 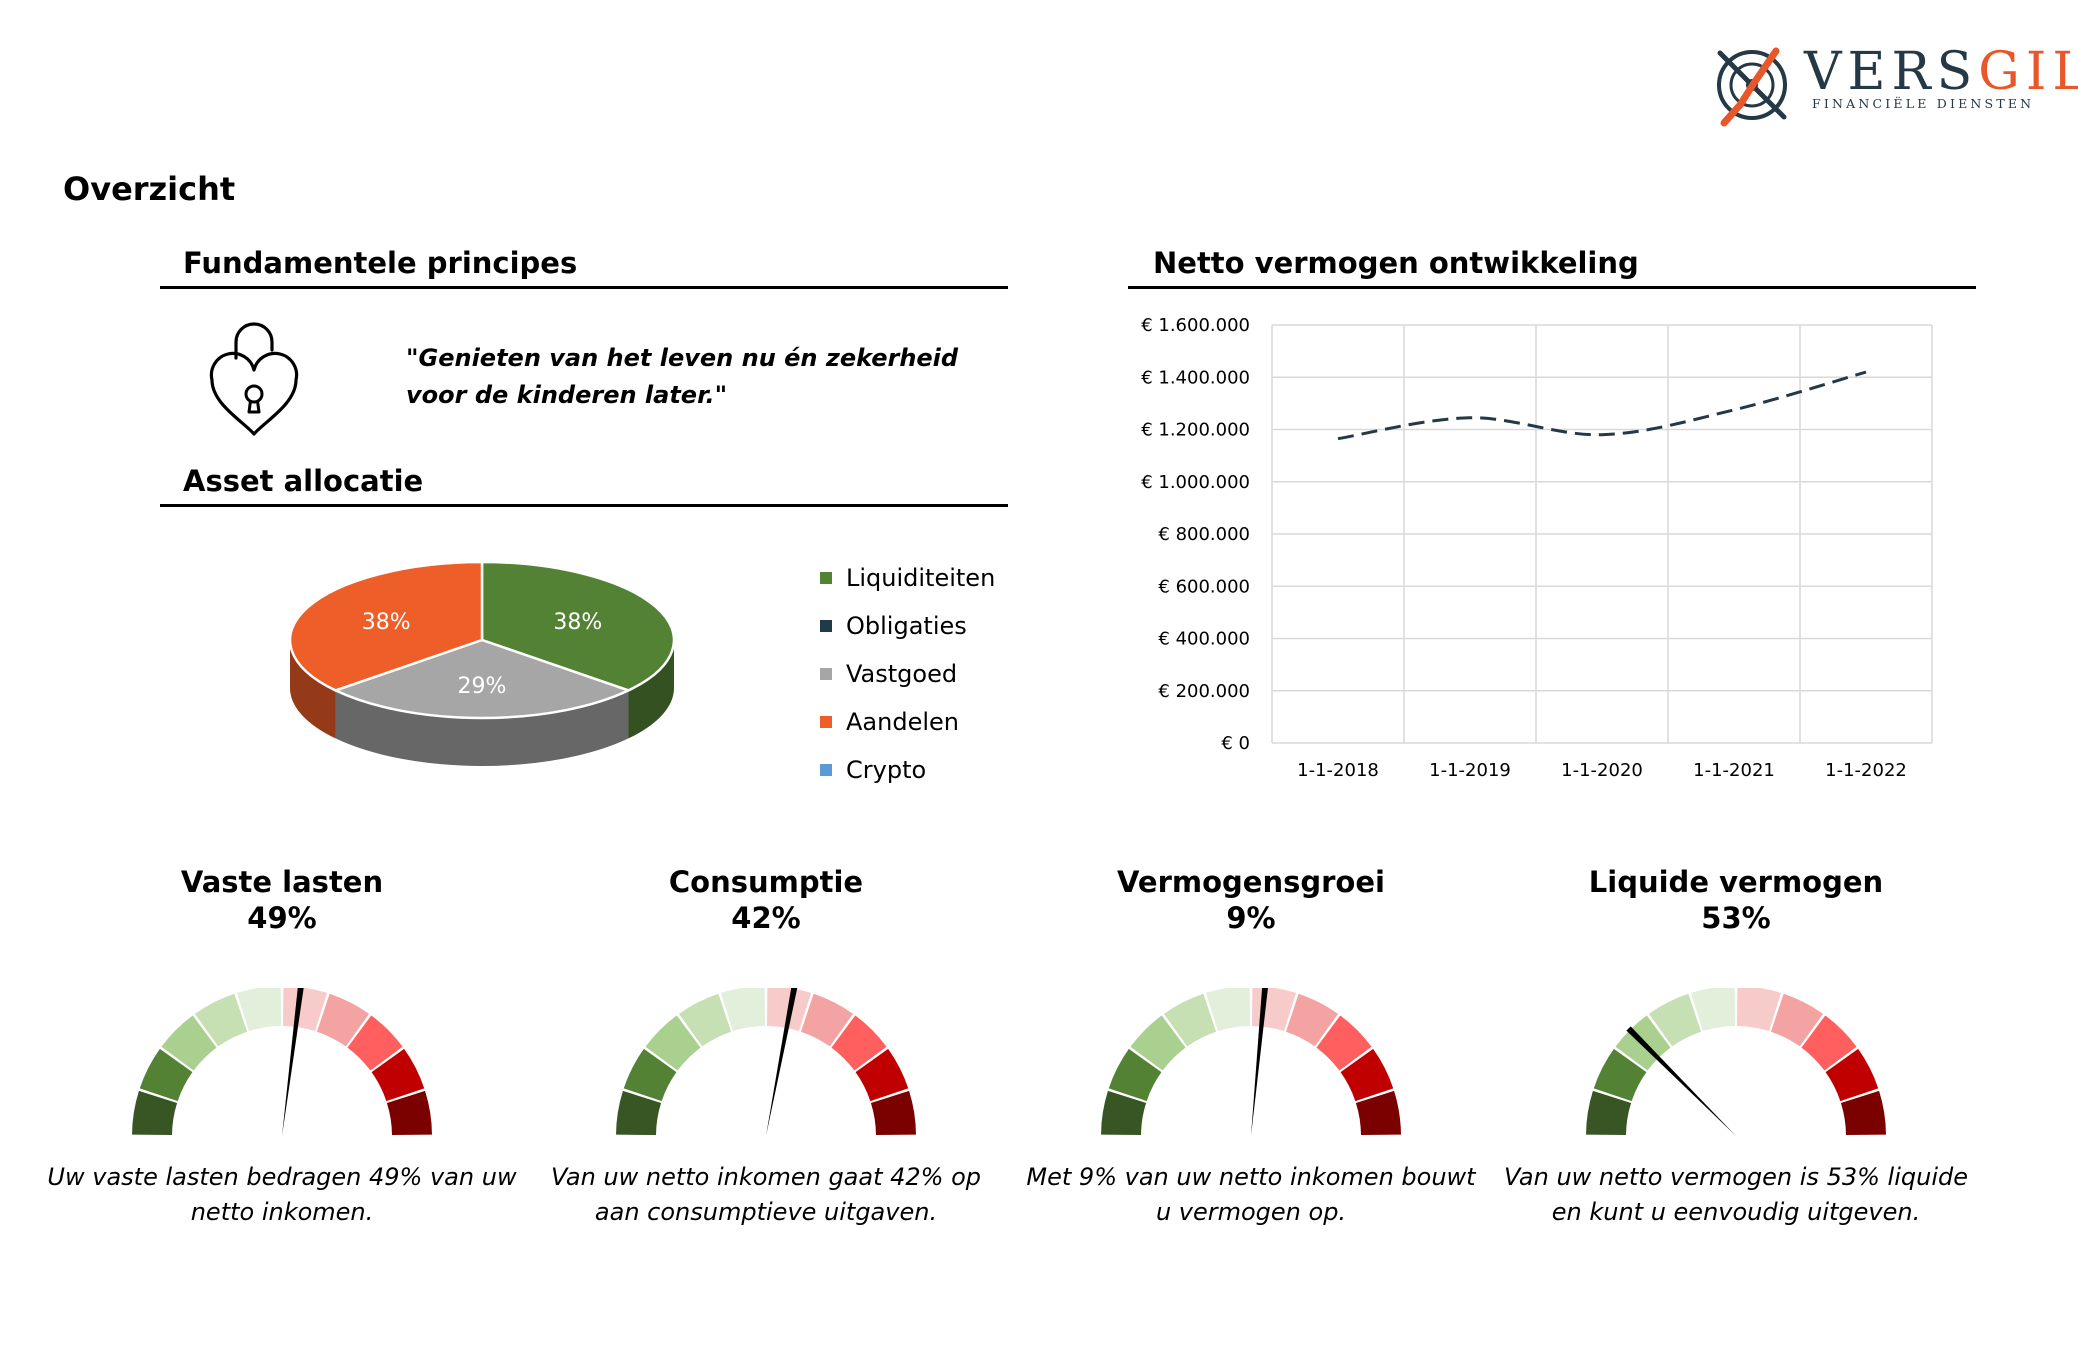 I want to click on page-title: Overzicht, so click(x=149, y=189).